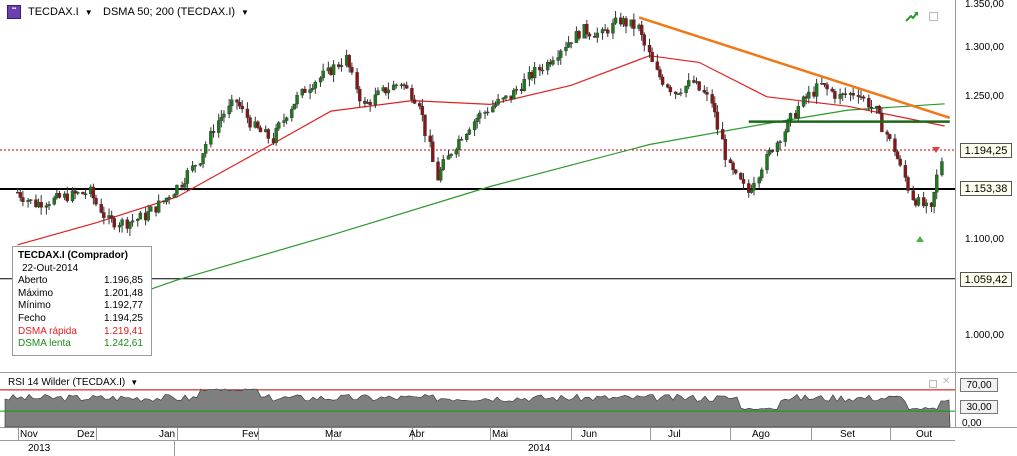 This screenshot has height=456, width=1017. What do you see at coordinates (589, 434) in the screenshot?
I see `month-label: Jun` at bounding box center [589, 434].